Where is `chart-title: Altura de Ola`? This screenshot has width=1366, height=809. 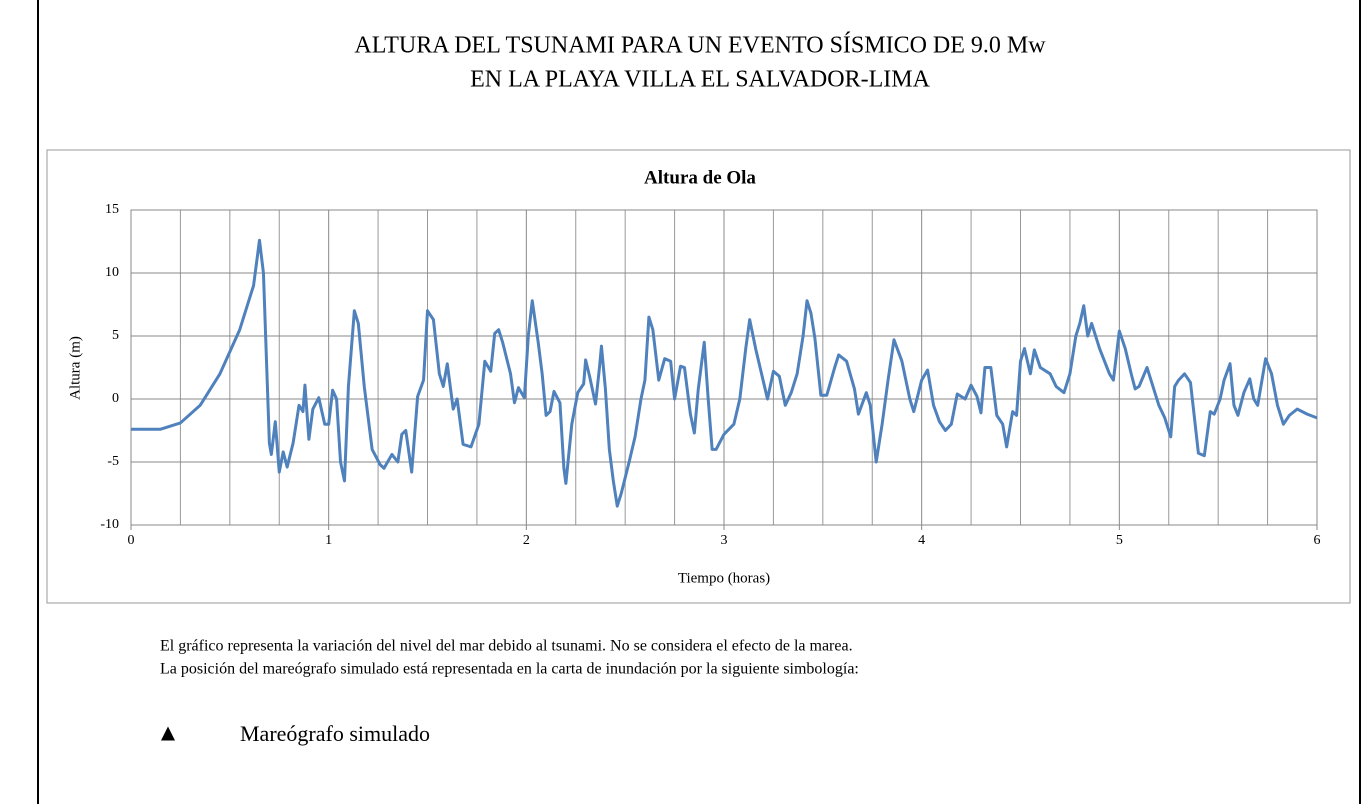 chart-title: Altura de Ola is located at coordinates (700, 177).